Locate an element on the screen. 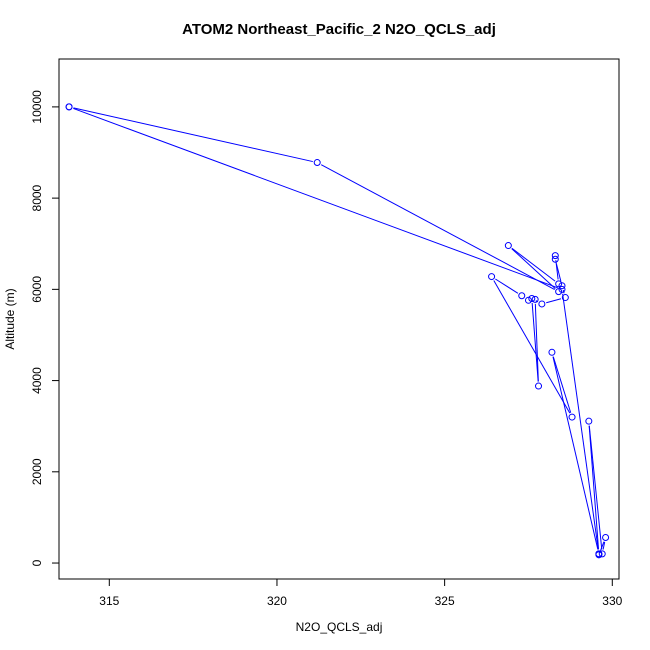 The width and height of the screenshot is (650, 650). x-axis: 315 320 325 330 is located at coordinates (361, 593).